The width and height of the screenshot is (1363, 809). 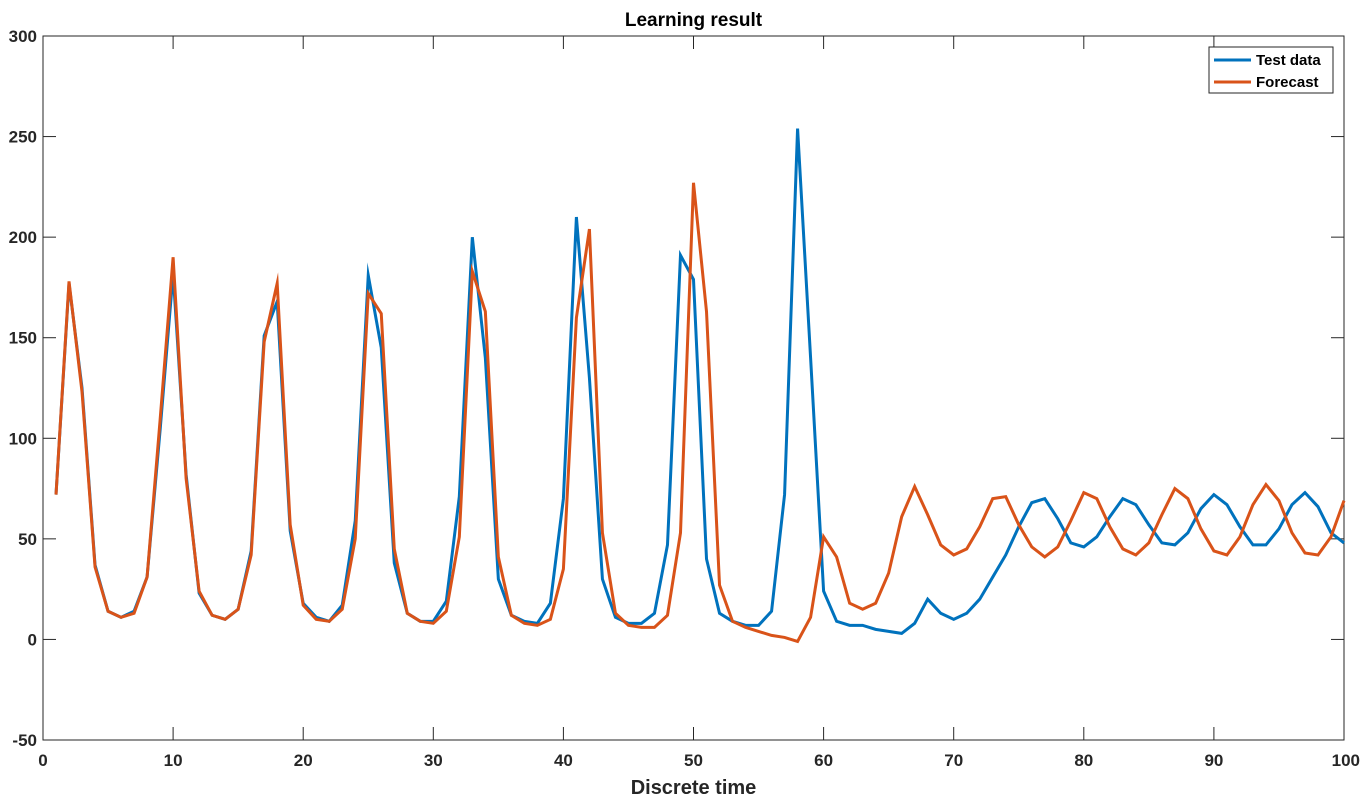 I want to click on y-tick-label: 250, so click(x=23, y=137).